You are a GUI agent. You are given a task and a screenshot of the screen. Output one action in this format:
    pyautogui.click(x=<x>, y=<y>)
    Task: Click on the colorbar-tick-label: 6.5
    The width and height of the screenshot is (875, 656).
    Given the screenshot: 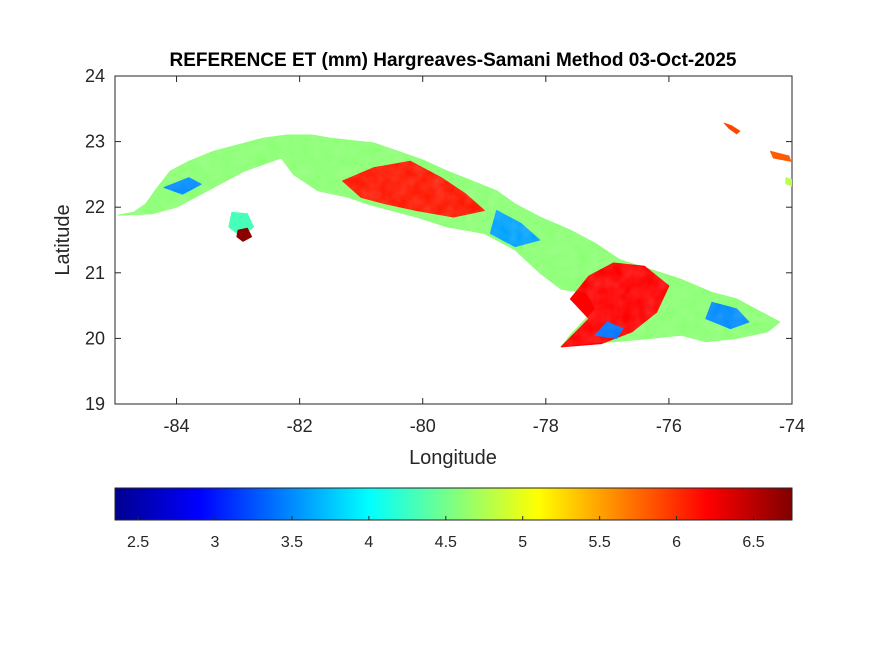 What is the action you would take?
    pyautogui.click(x=753, y=542)
    